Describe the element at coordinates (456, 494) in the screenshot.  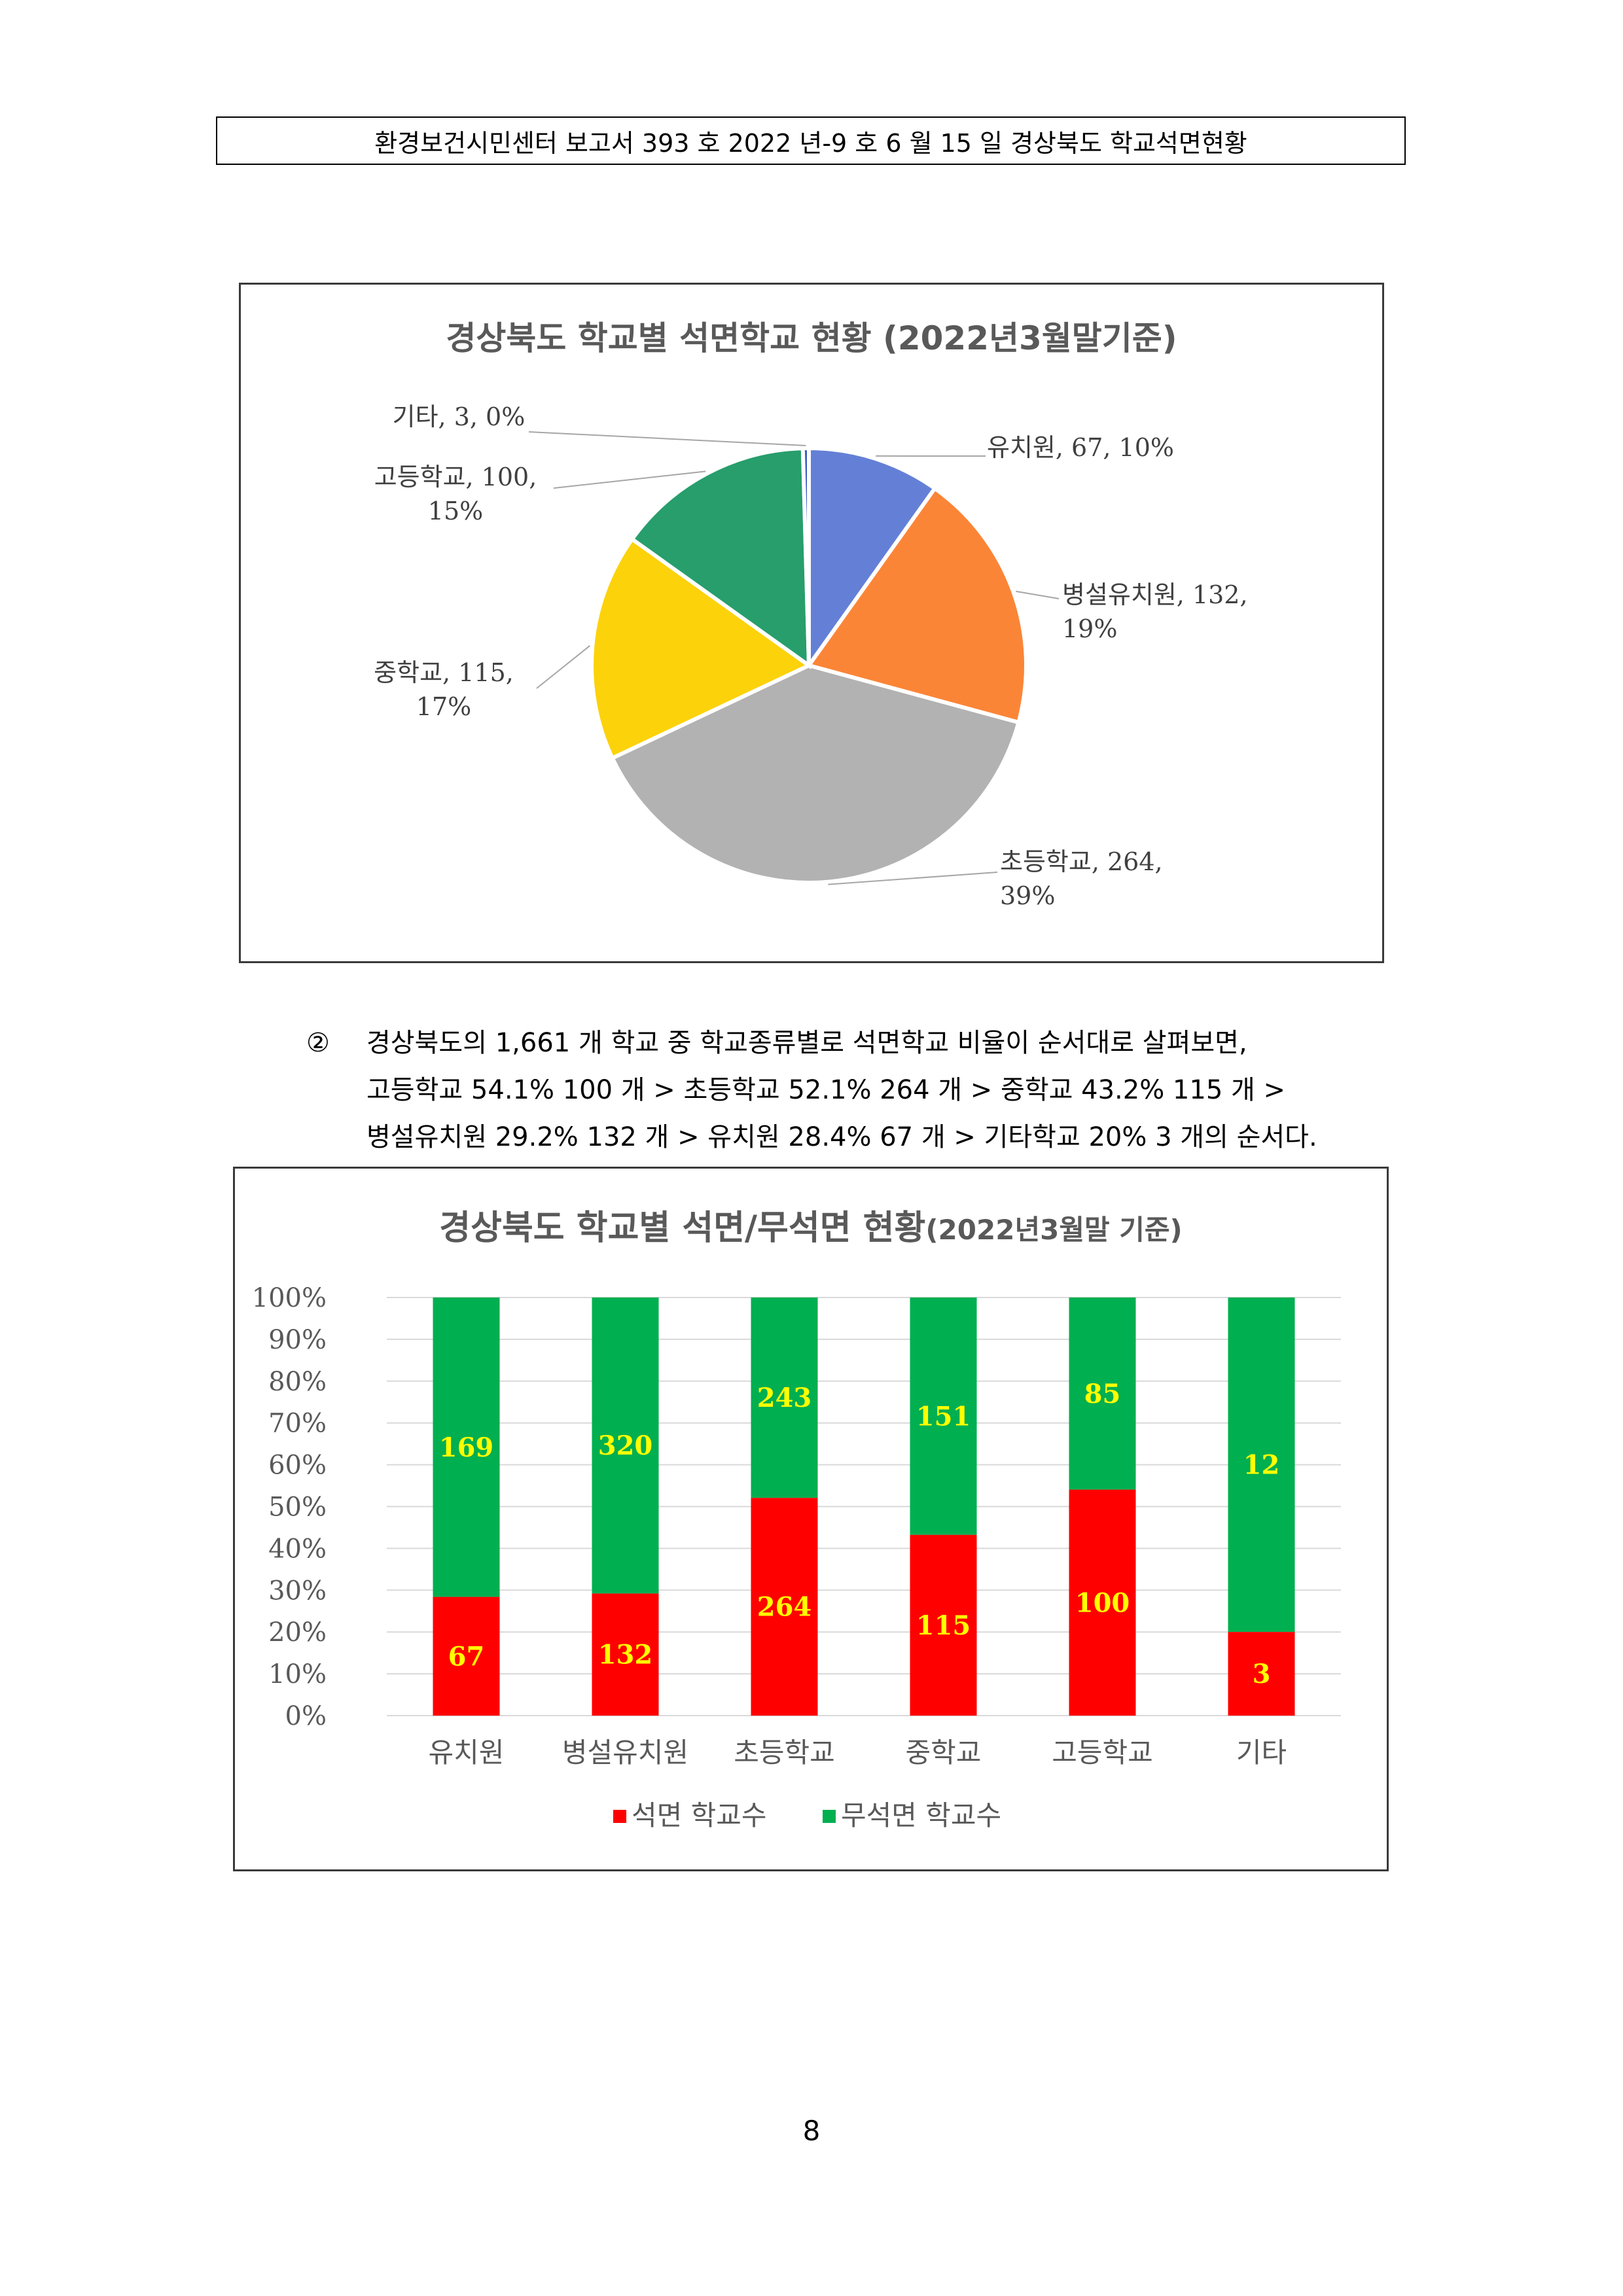
I see `pie-data-label: 고등학교, 100, 15%` at that location.